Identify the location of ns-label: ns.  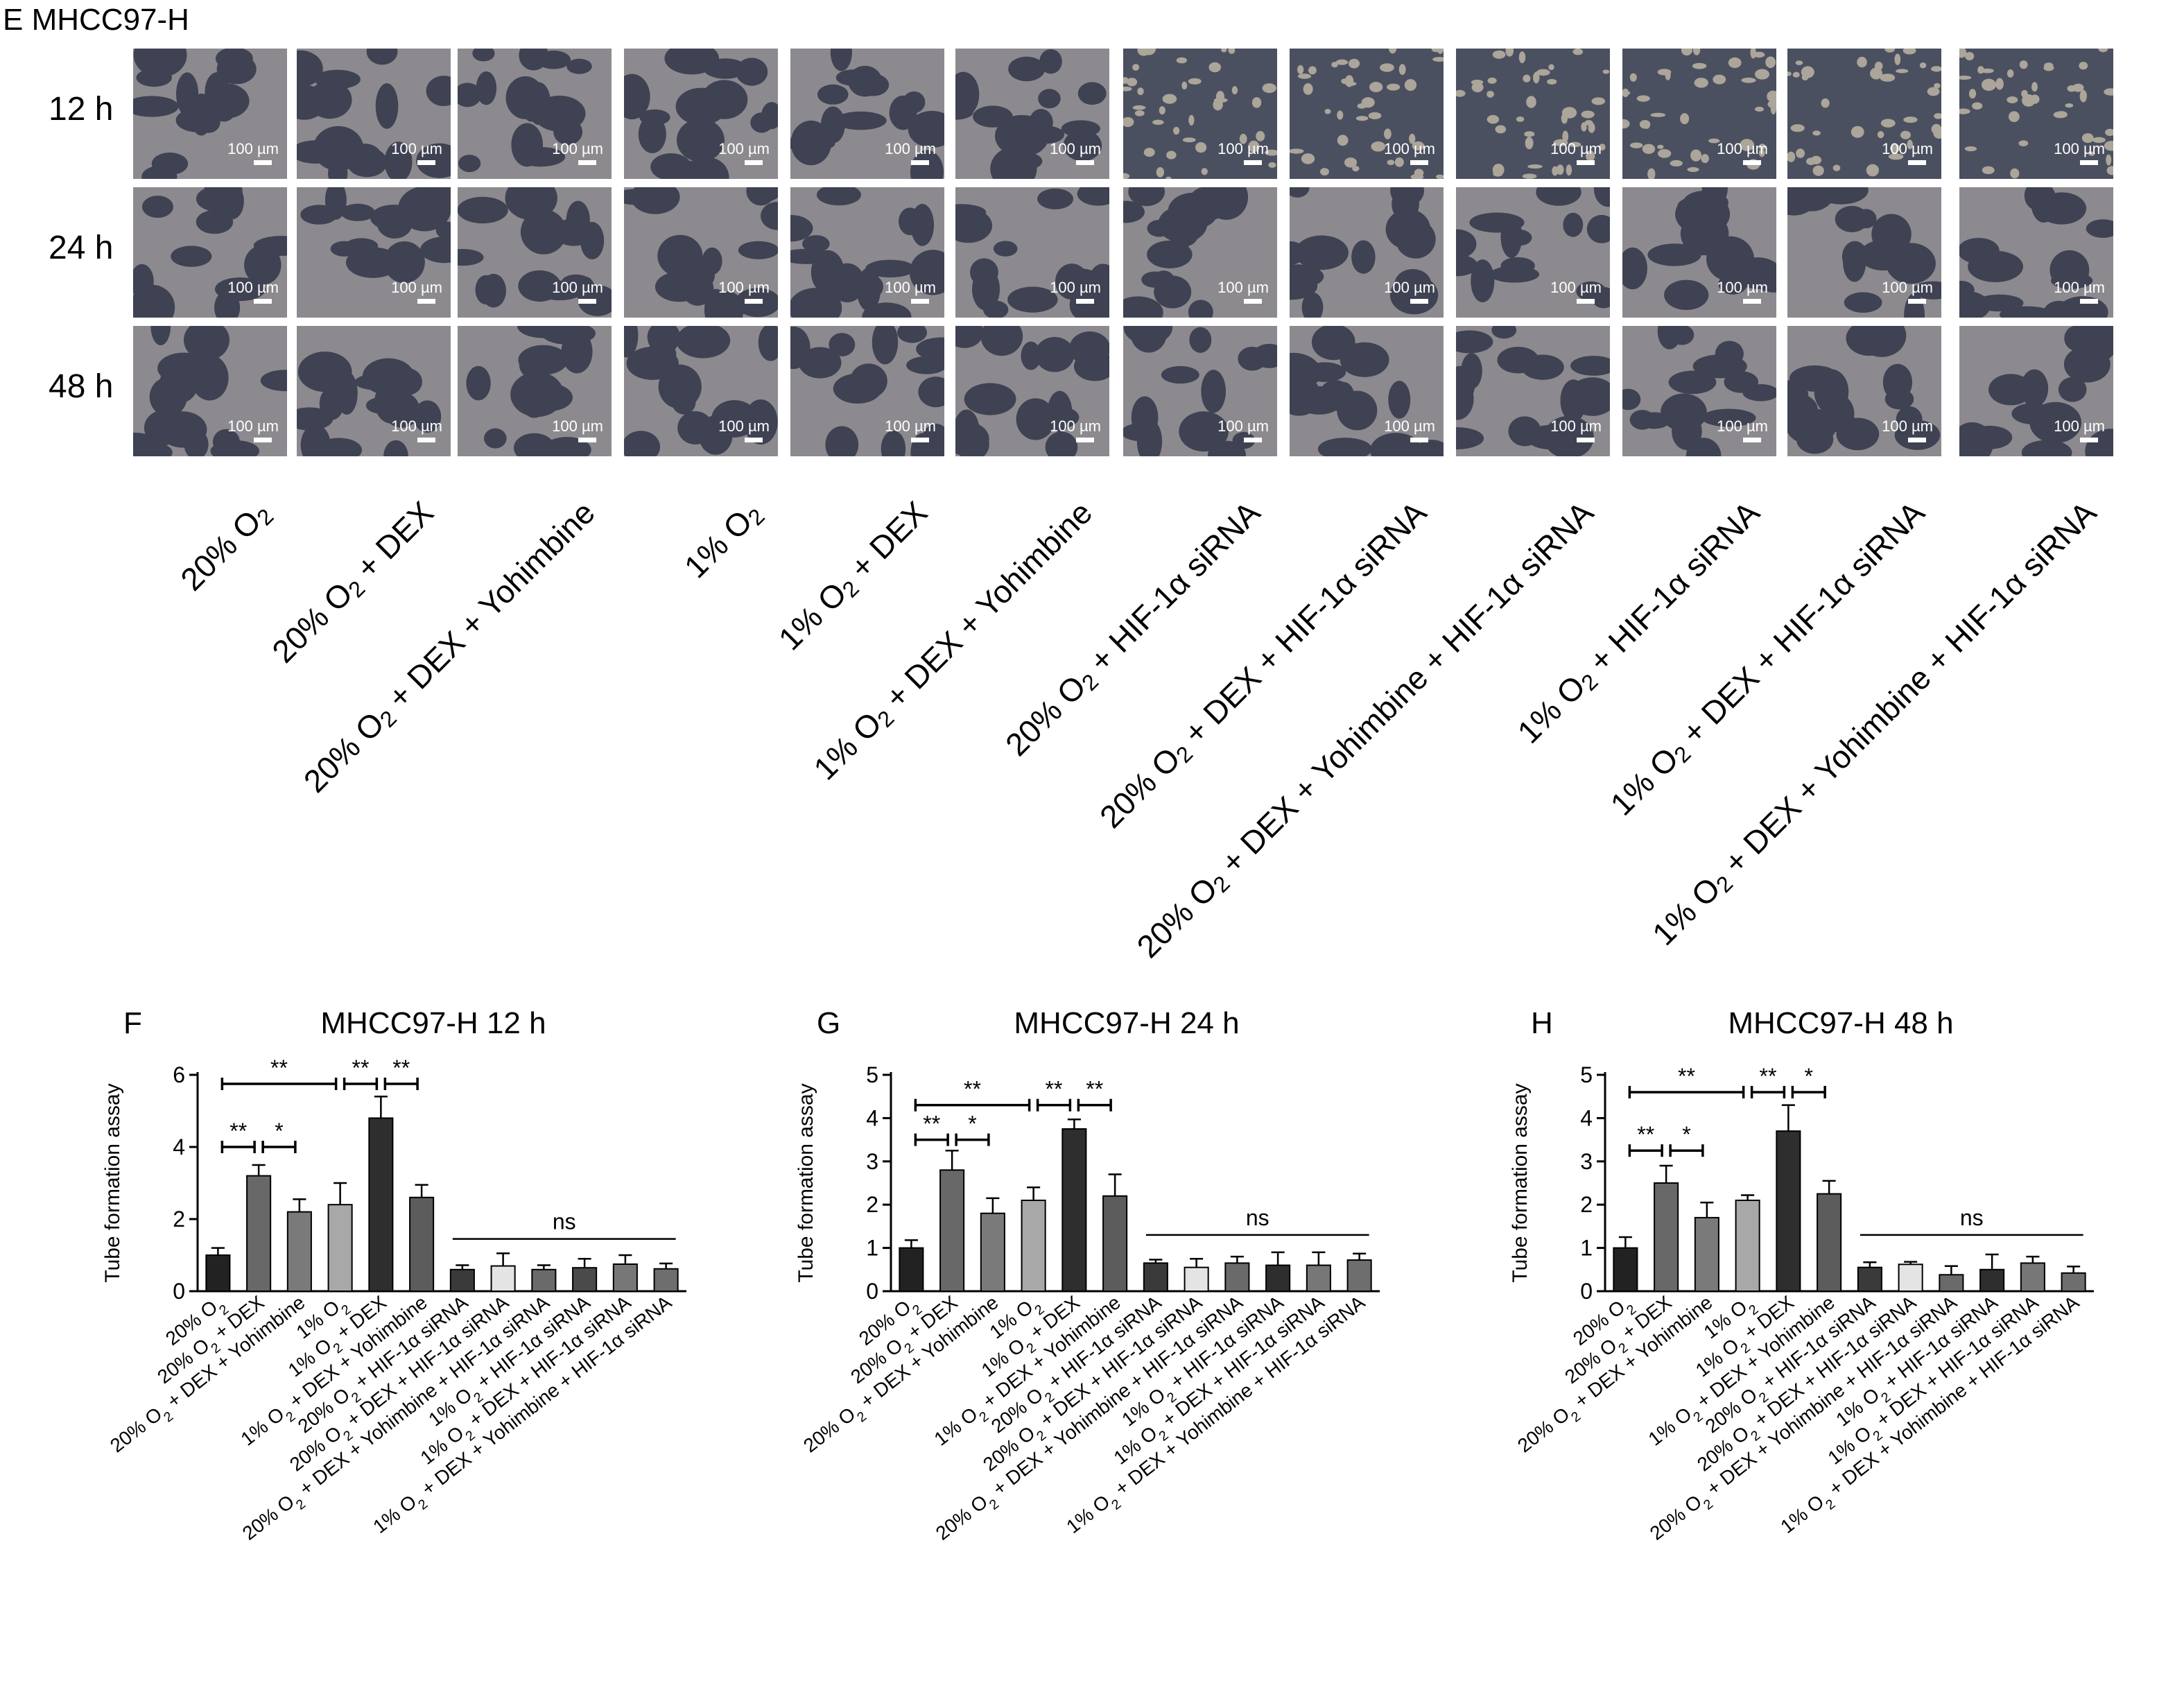
(1972, 1217).